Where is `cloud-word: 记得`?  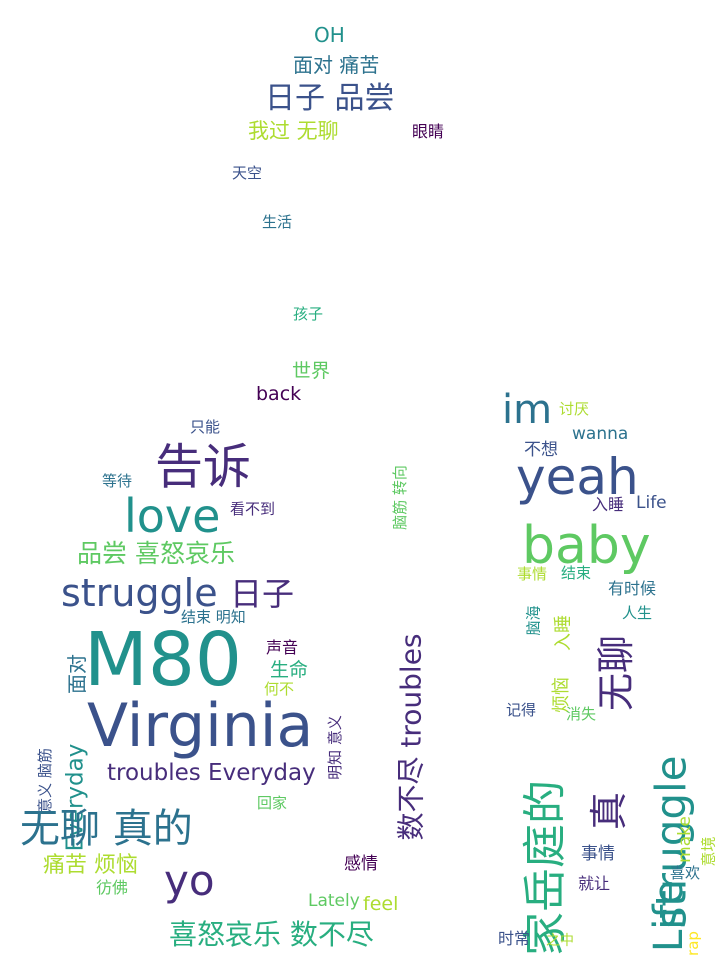 cloud-word: 记得 is located at coordinates (521, 710).